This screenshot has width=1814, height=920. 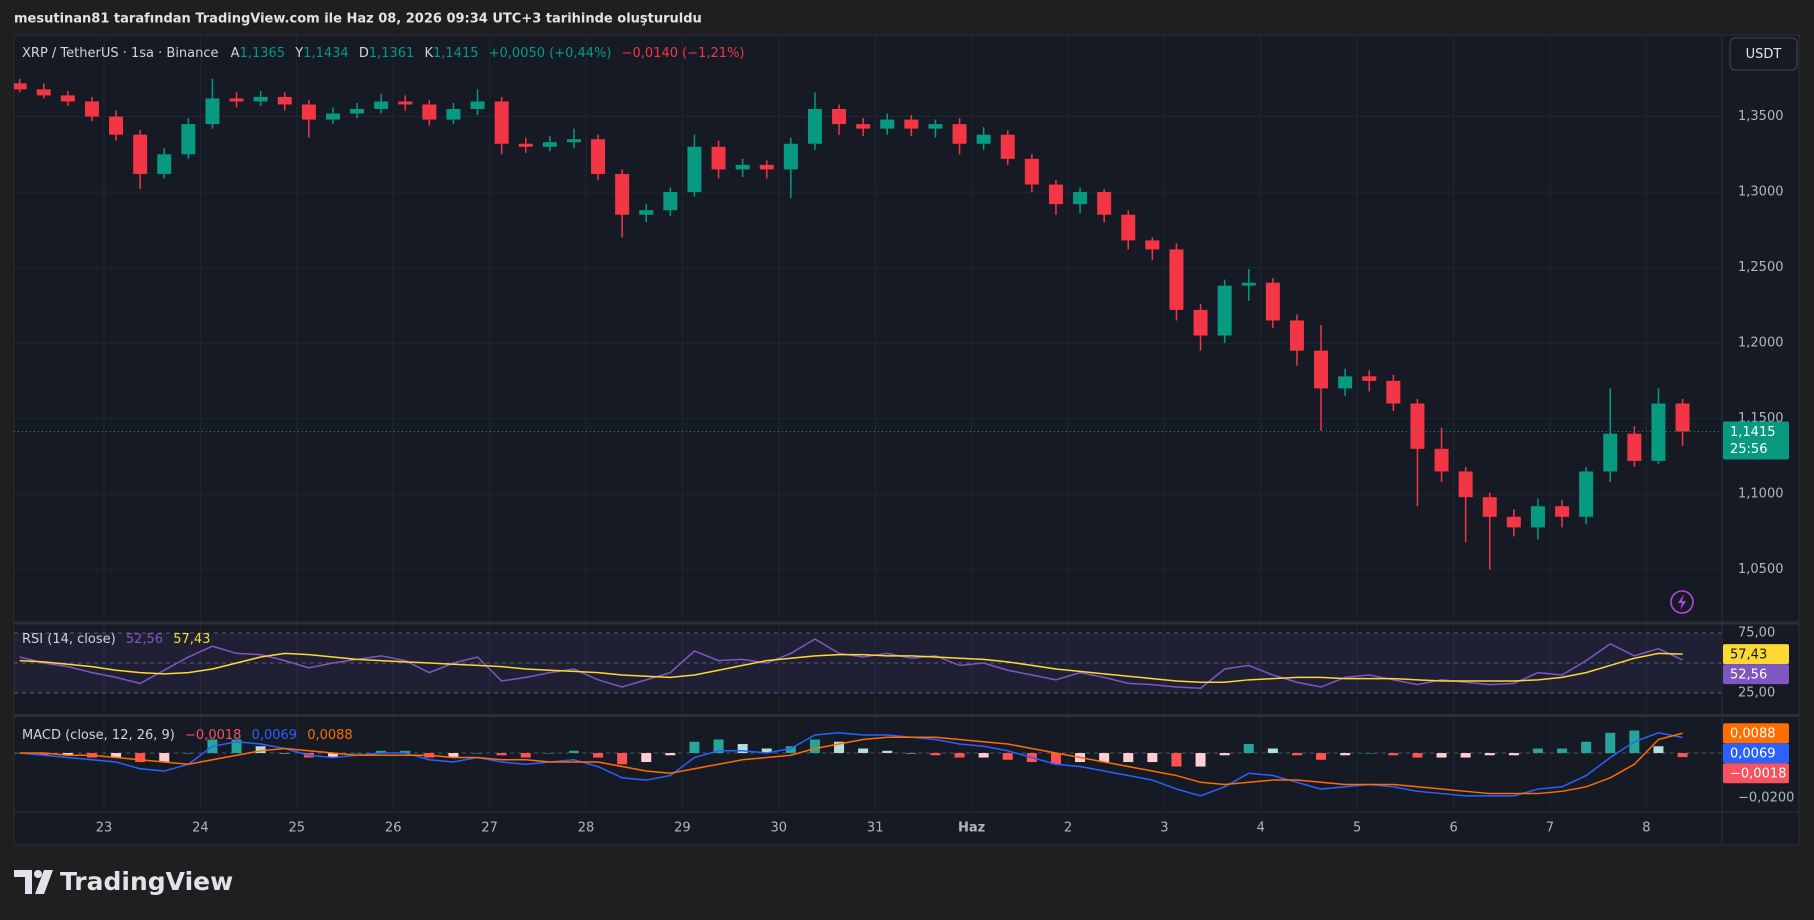 What do you see at coordinates (120, 53) in the screenshot?
I see `symbol: XRP / TetherUS · 1sa · Binance` at bounding box center [120, 53].